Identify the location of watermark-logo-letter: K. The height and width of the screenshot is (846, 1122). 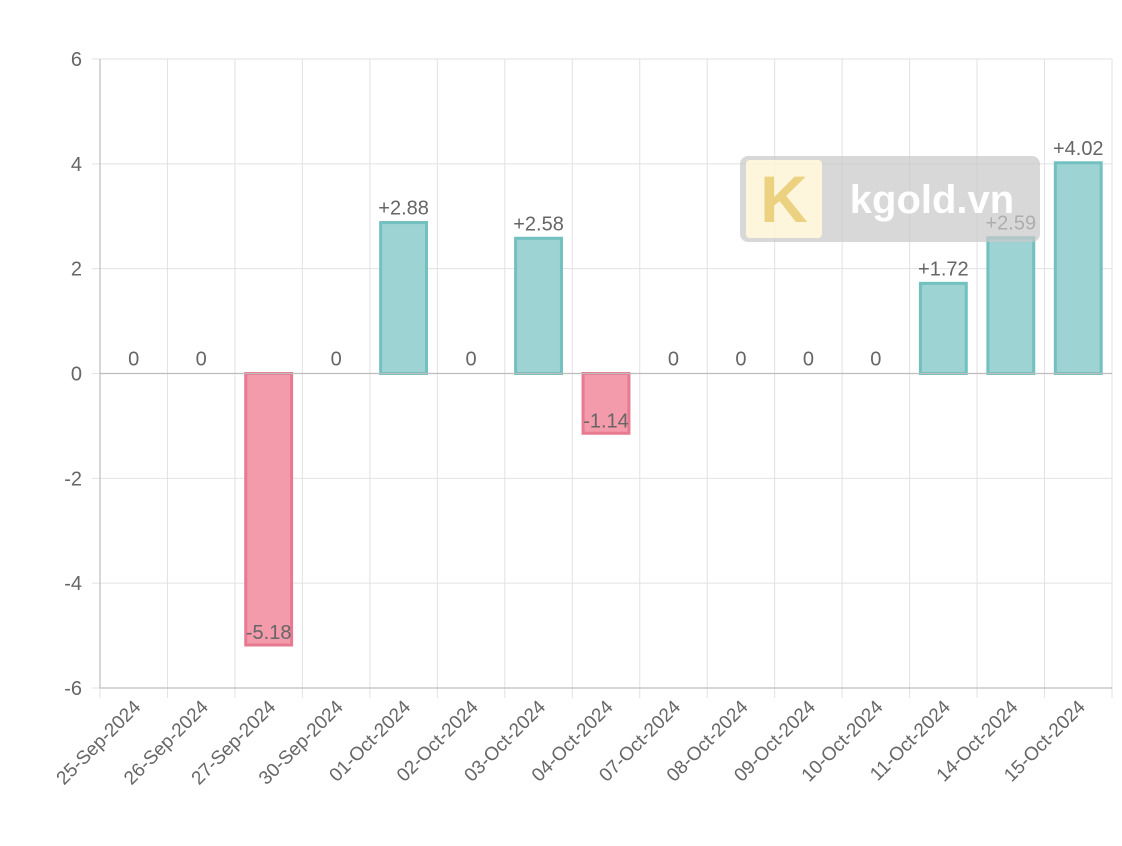
(784, 199).